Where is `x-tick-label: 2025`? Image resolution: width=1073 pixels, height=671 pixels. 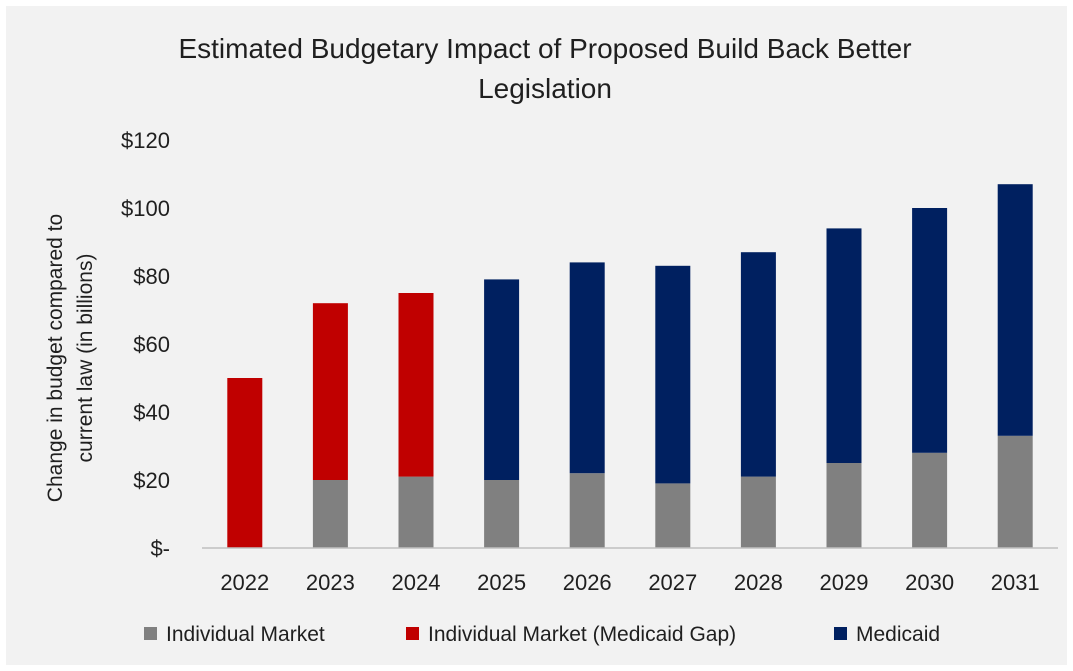 x-tick-label: 2025 is located at coordinates (501, 582).